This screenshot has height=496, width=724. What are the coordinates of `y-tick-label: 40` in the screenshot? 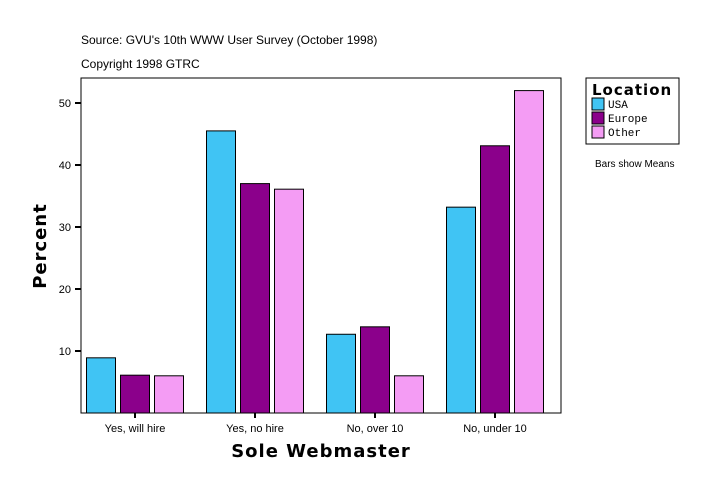 It's located at (65, 166).